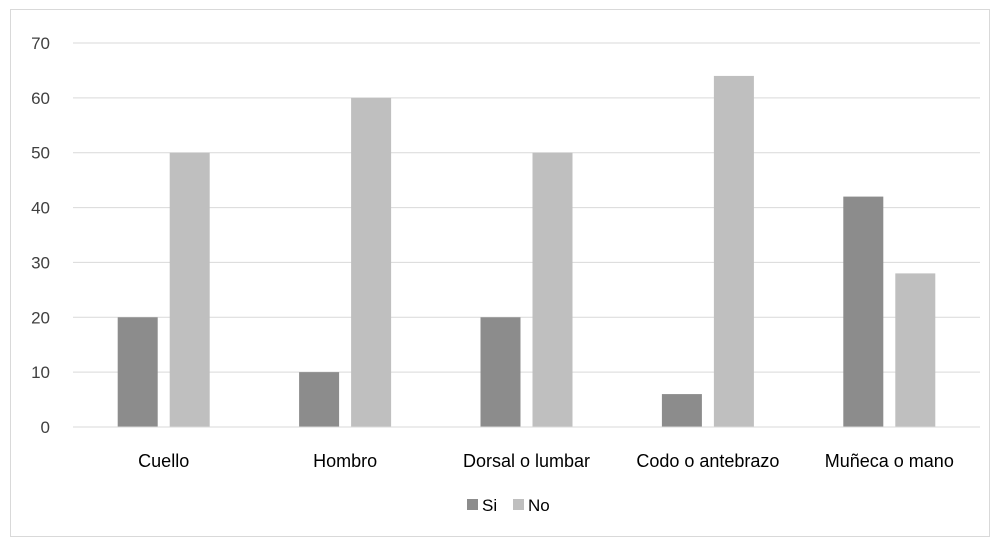 Image resolution: width=994 pixels, height=541 pixels. What do you see at coordinates (707, 461) in the screenshot?
I see `x-category-label: Codo o antebrazo` at bounding box center [707, 461].